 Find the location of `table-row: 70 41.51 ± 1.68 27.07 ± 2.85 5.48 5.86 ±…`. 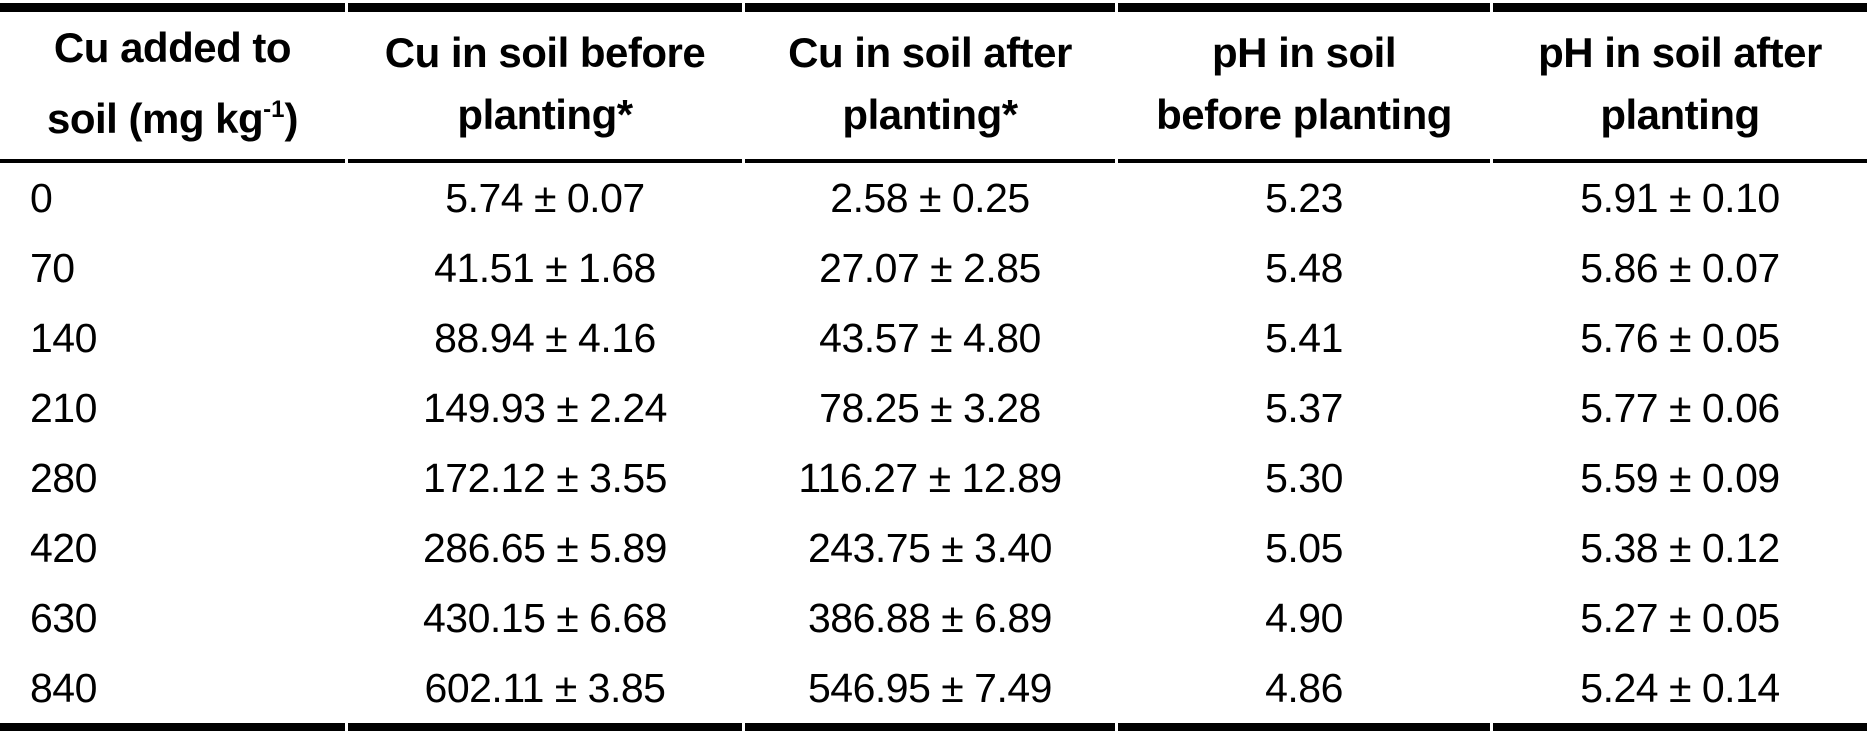

table-row: 70 41.51 ± 1.68 27.07 ± 2.85 5.48 5.86 ±… is located at coordinates (933, 268).